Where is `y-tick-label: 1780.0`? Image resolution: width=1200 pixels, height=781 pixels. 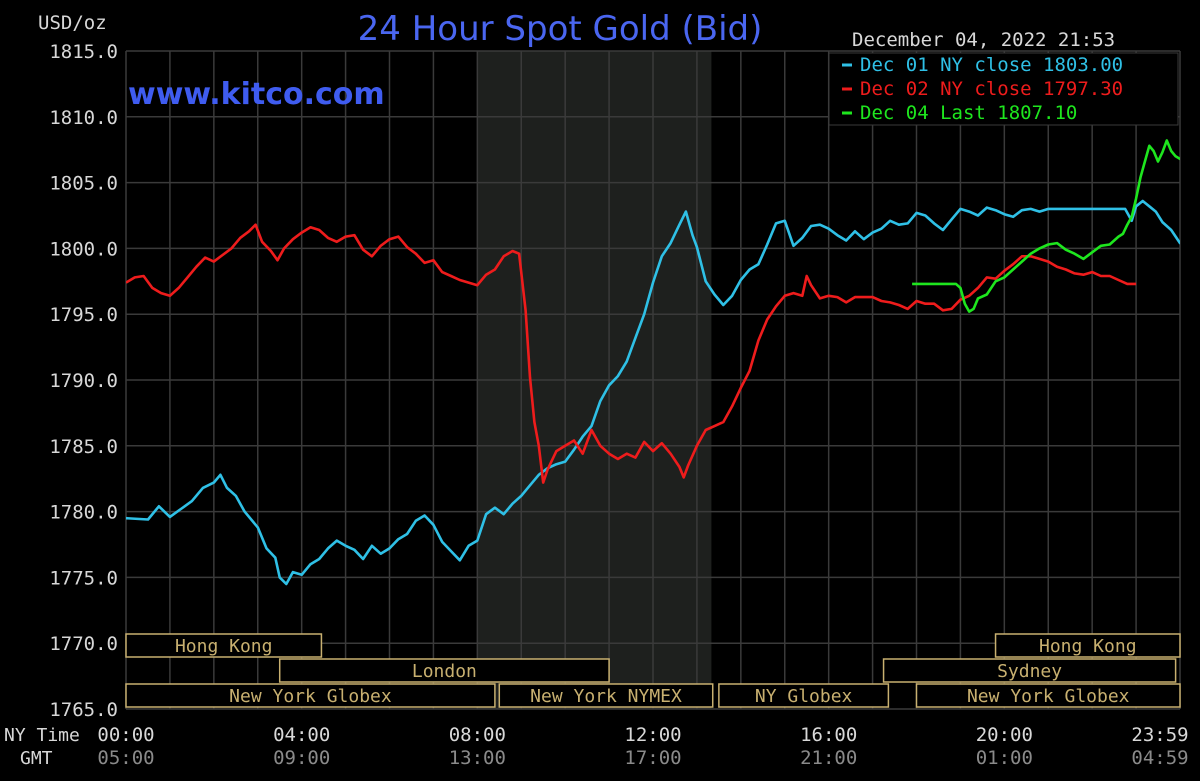 y-tick-label: 1780.0 is located at coordinates (83, 513).